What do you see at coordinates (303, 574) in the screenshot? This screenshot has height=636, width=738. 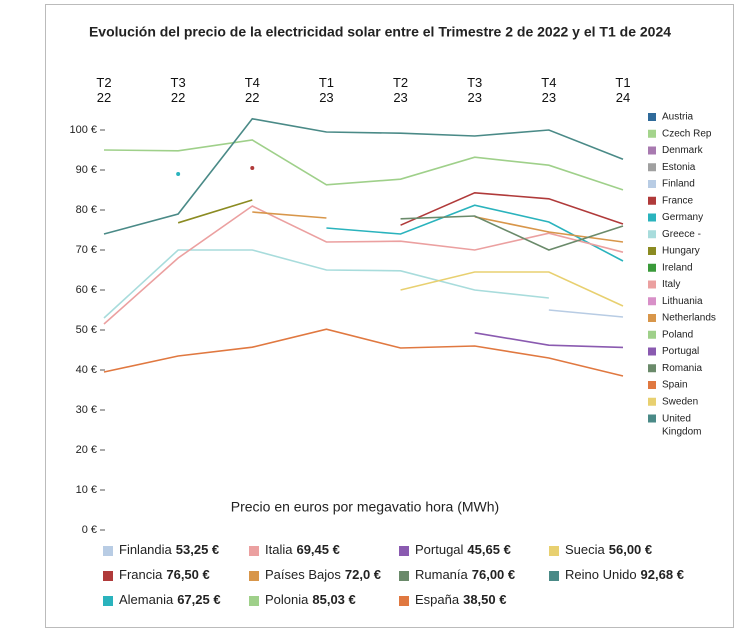 I see `summary-name: Países Bajos` at bounding box center [303, 574].